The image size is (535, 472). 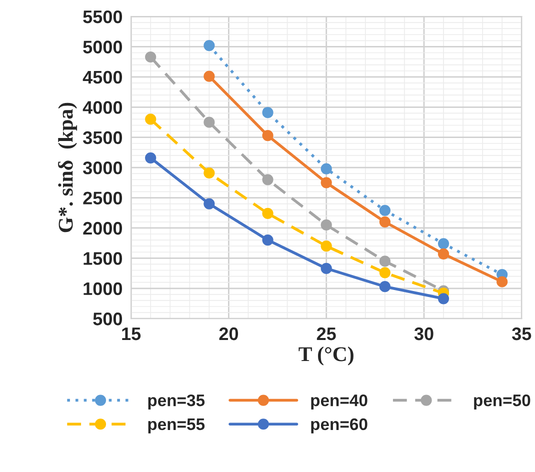 I want to click on y-tick-label: 1500, so click(x=103, y=258).